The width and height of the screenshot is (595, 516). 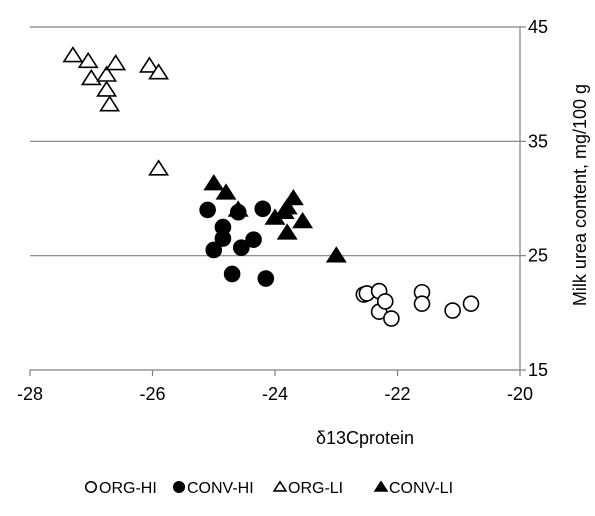 I want to click on legend-item-org-li: ORG-LI, so click(x=307, y=488).